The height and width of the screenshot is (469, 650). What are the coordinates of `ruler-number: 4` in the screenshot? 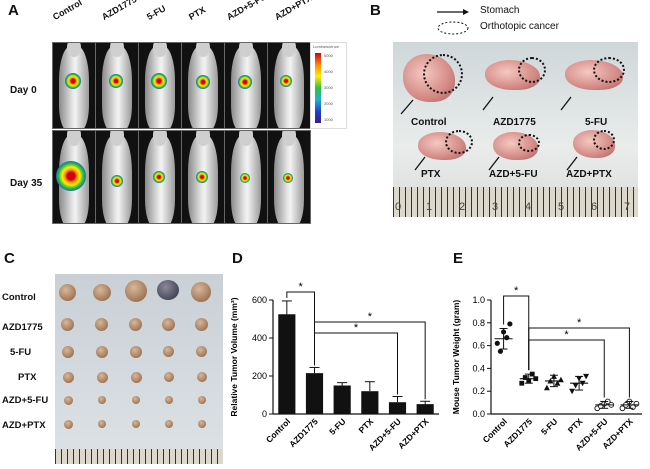 It's located at (528, 207).